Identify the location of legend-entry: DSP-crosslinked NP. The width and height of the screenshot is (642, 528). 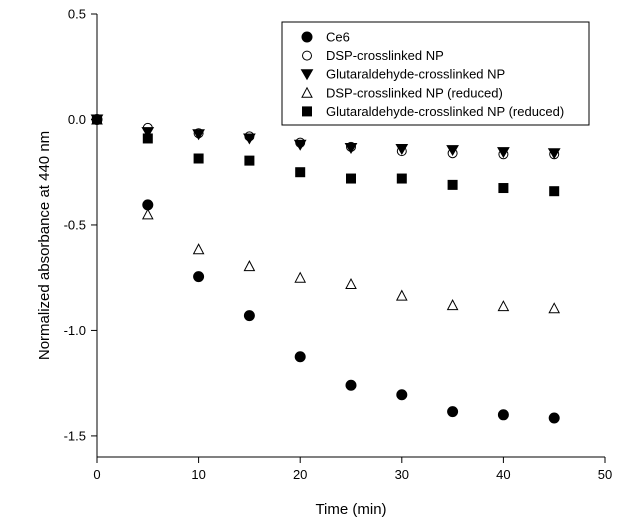
(373, 55).